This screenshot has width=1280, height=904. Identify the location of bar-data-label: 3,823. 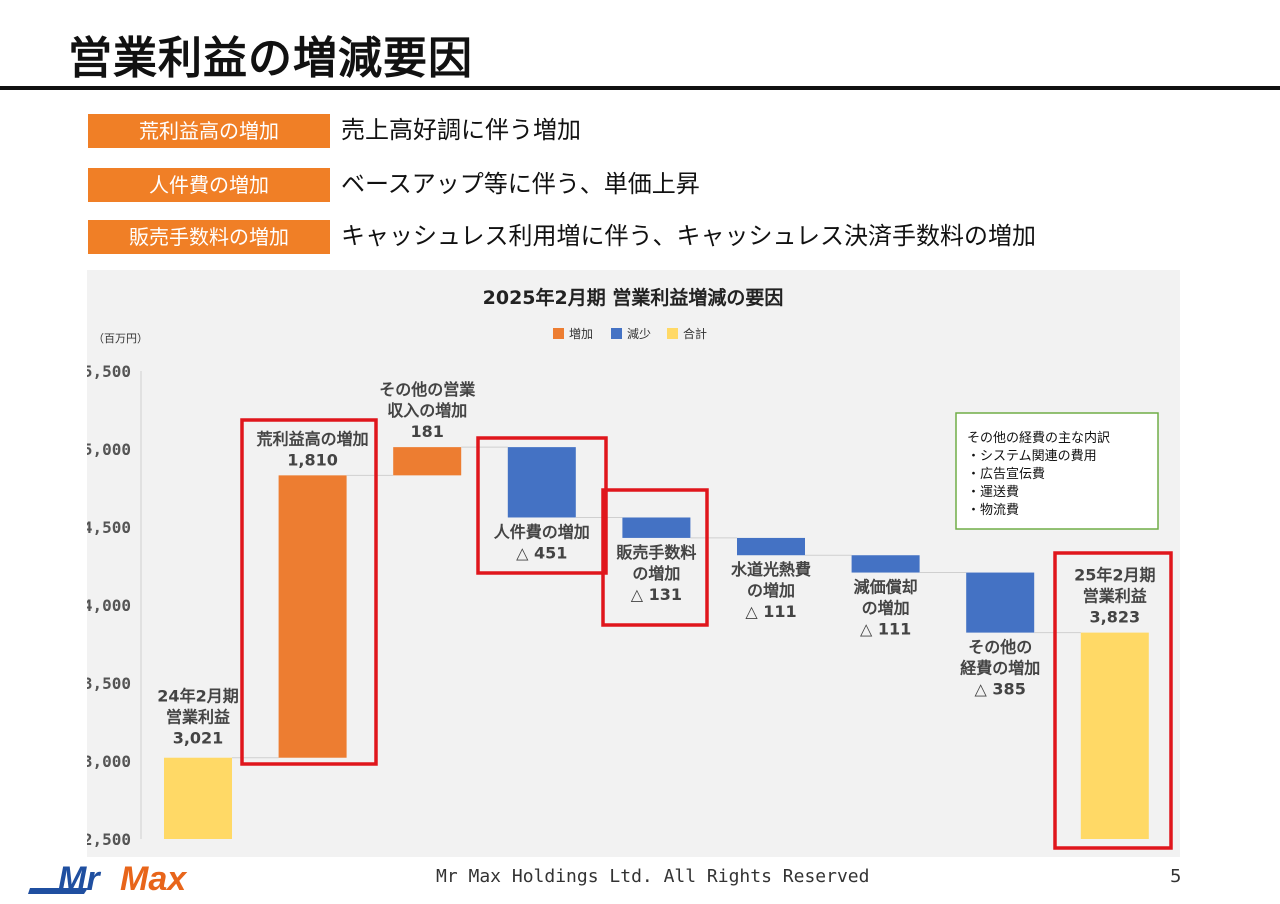
(1114, 617).